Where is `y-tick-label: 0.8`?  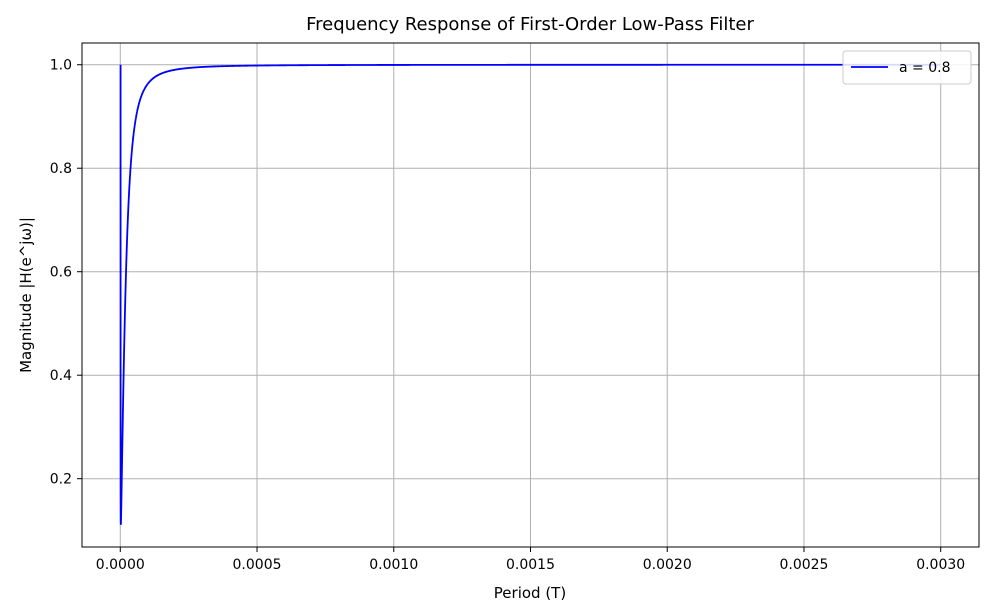
y-tick-label: 0.8 is located at coordinates (61, 169).